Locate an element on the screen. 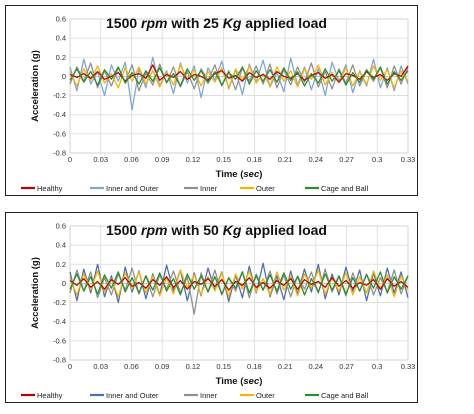 The image size is (474, 414). series-line-inner-and-outer is located at coordinates (239, 83).